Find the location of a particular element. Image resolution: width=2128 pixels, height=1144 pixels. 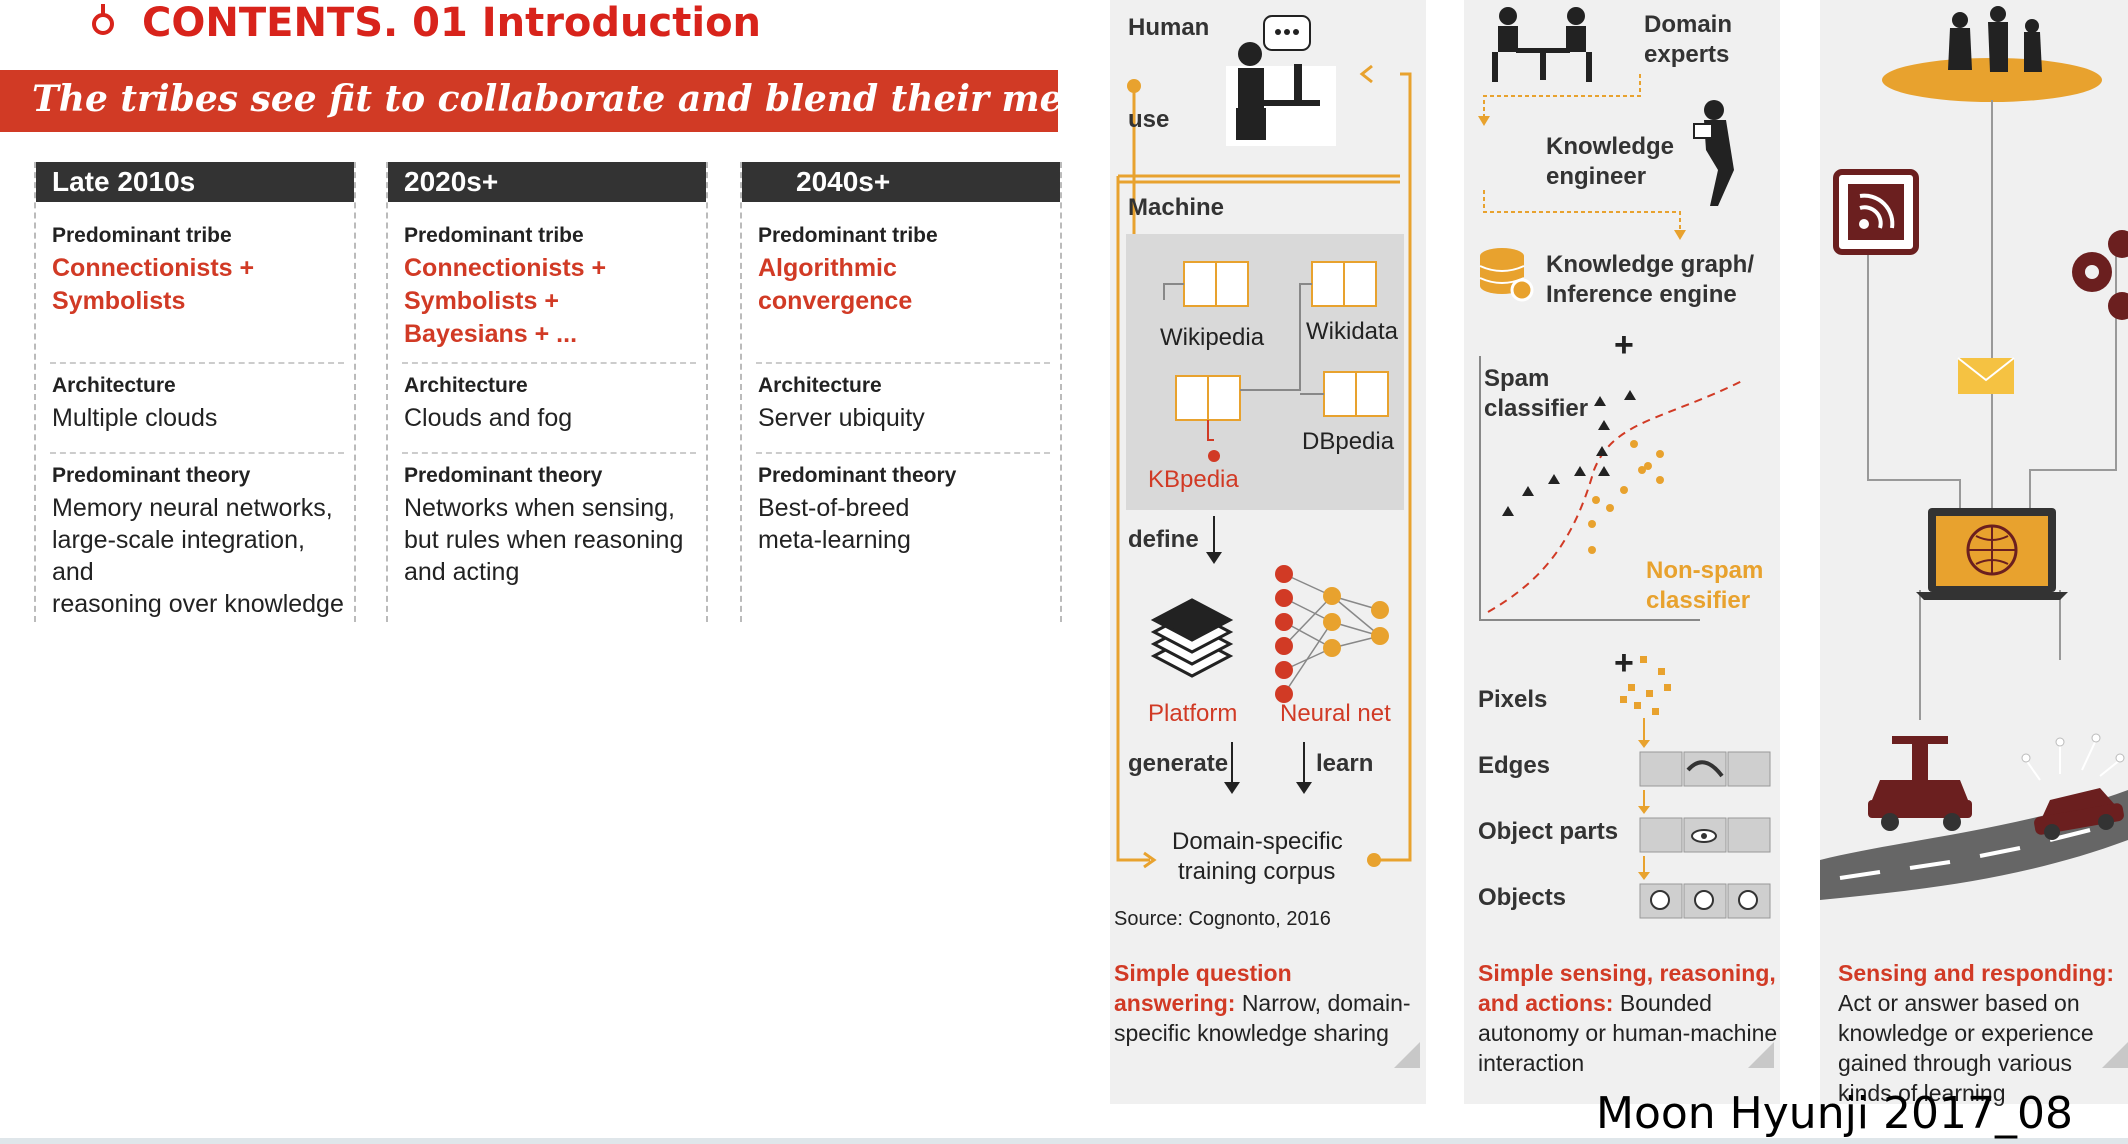

neural-net-label: Neural net is located at coordinates (1335, 713).